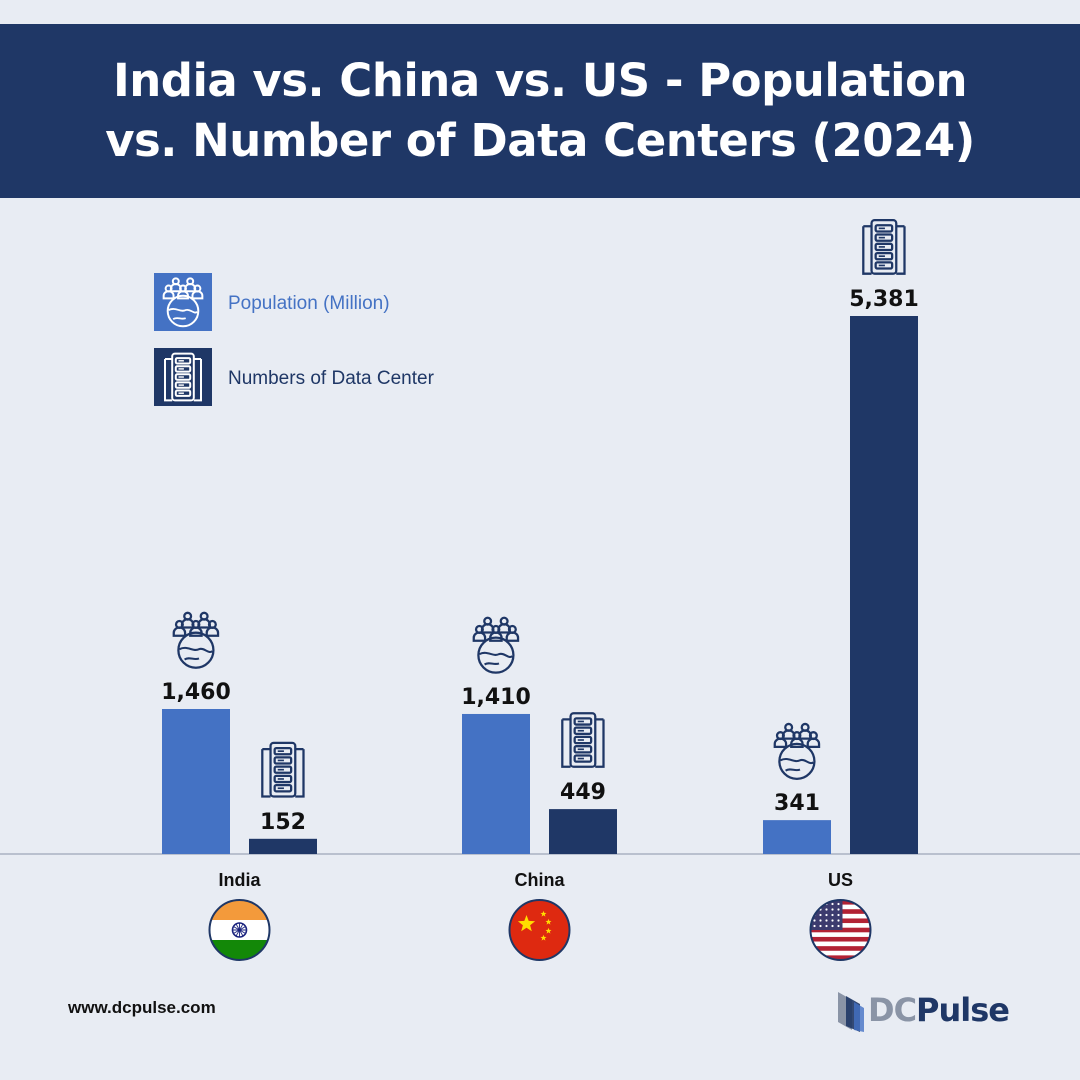 The image size is (1080, 1080). Describe the element at coordinates (283, 822) in the screenshot. I see `data-label-india-1: 152` at that location.